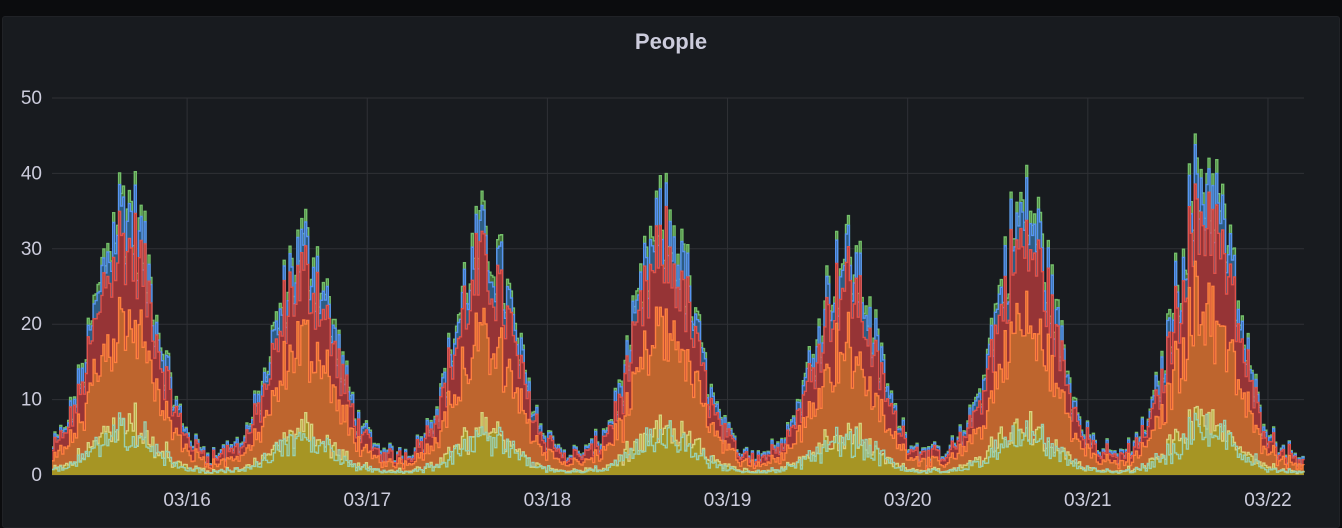  I want to click on x-tick-label: 03/22, so click(1268, 500).